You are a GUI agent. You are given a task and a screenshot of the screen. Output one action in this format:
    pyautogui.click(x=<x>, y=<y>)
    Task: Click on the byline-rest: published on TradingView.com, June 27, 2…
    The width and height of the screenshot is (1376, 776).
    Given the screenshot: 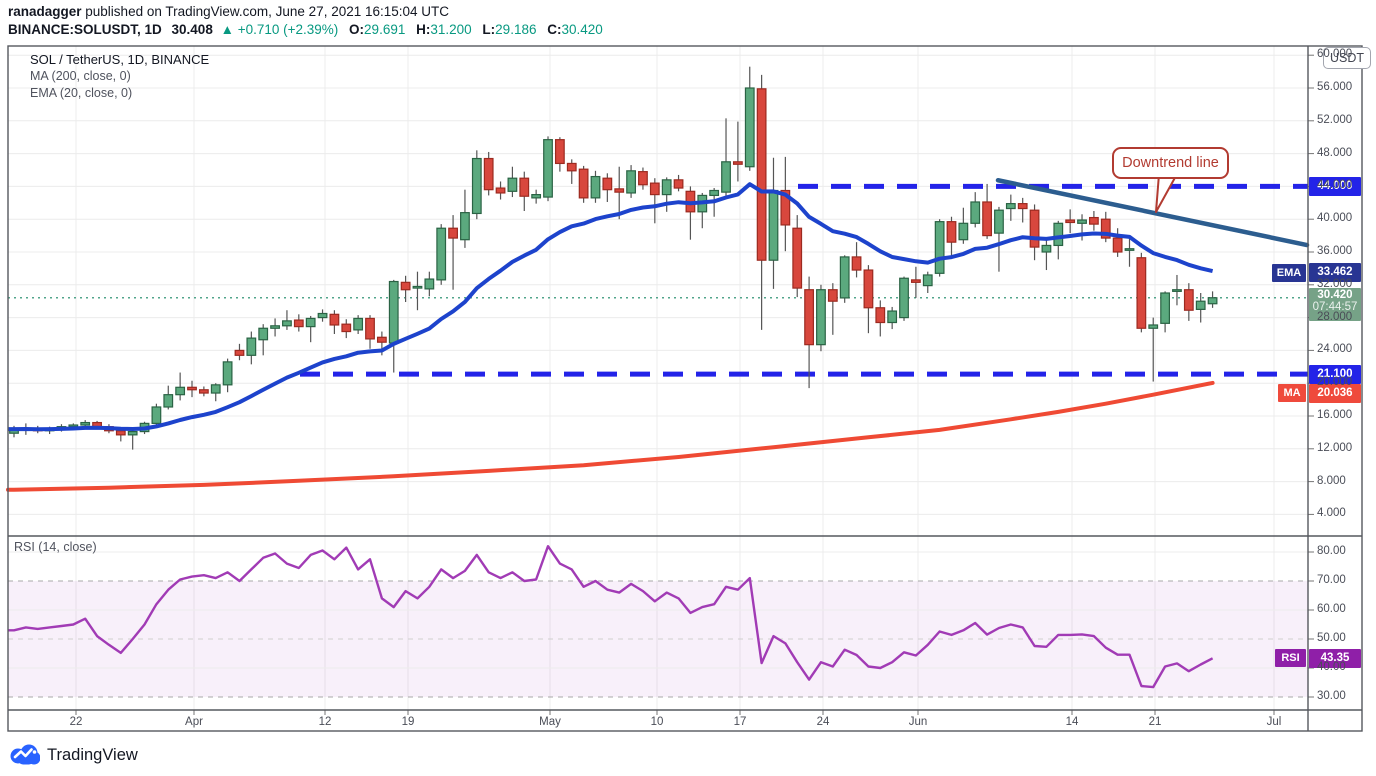 What is the action you would take?
    pyautogui.click(x=265, y=11)
    